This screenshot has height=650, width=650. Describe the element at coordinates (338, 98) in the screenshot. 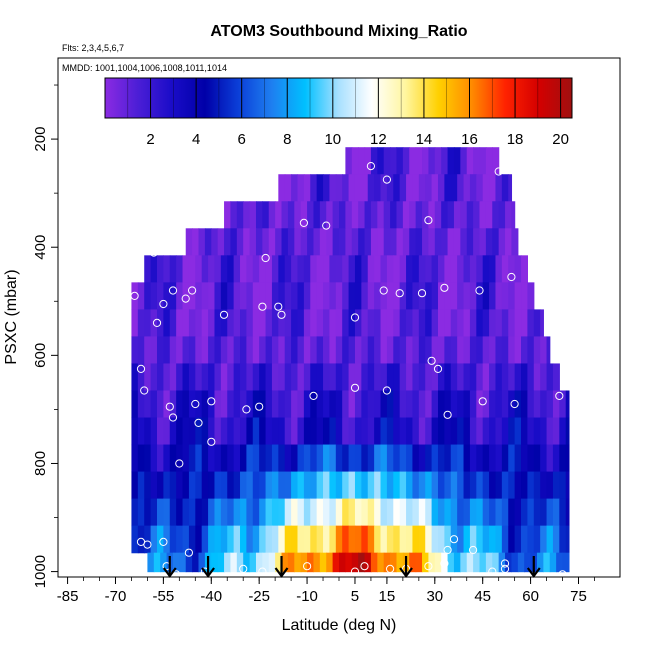

I see `colorbar-gradient` at that location.